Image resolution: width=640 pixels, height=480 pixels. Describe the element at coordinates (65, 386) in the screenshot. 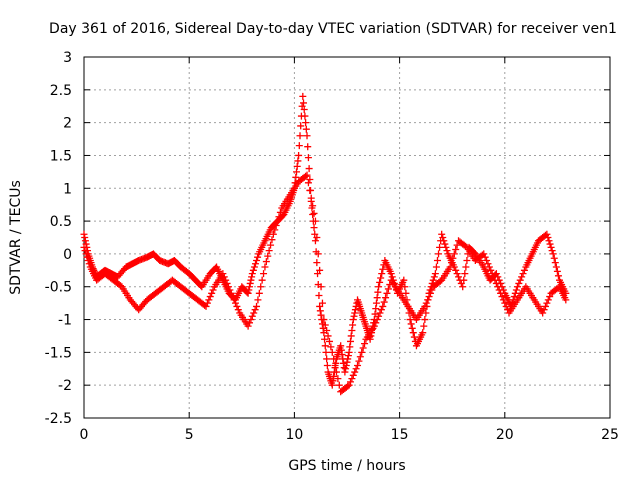

I see `y-tick-label: -2` at that location.